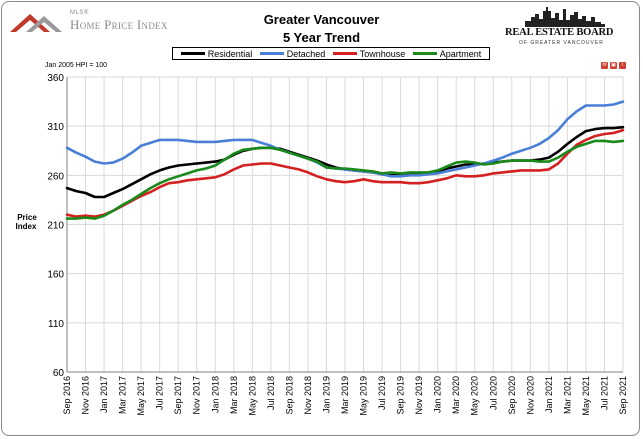 This screenshot has height=439, width=643. What do you see at coordinates (344, 53) in the screenshot?
I see `legend-swatch-townhouse` at bounding box center [344, 53].